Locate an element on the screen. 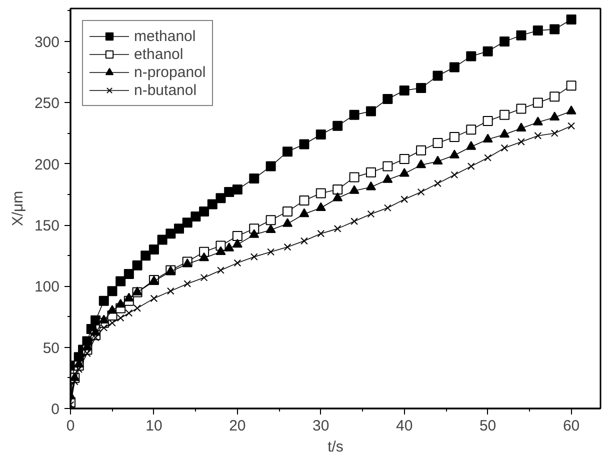 Image resolution: width=608 pixels, height=466 pixels. y-tick-label: 300 is located at coordinates (47, 43).